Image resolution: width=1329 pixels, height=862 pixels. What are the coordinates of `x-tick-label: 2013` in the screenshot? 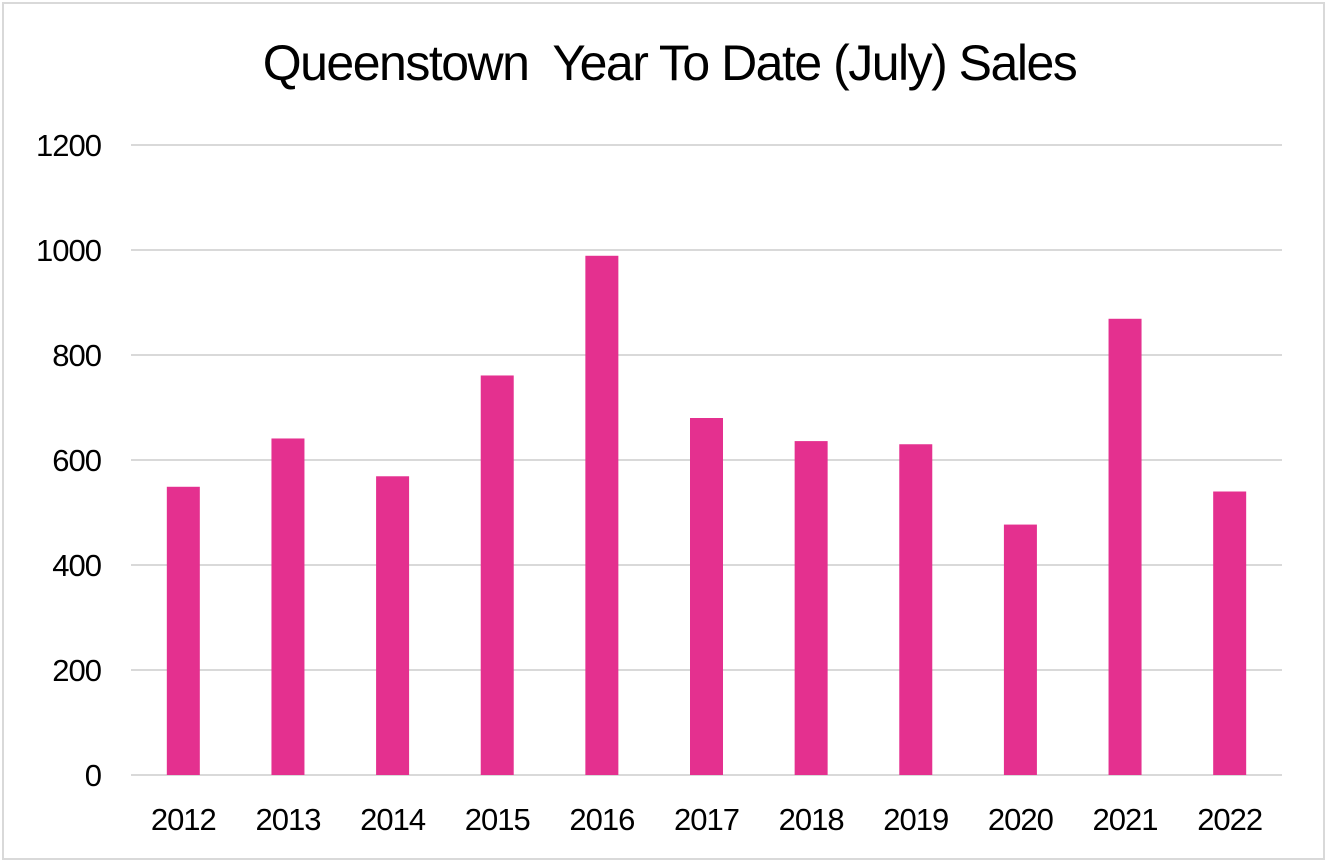 It's located at (287, 819).